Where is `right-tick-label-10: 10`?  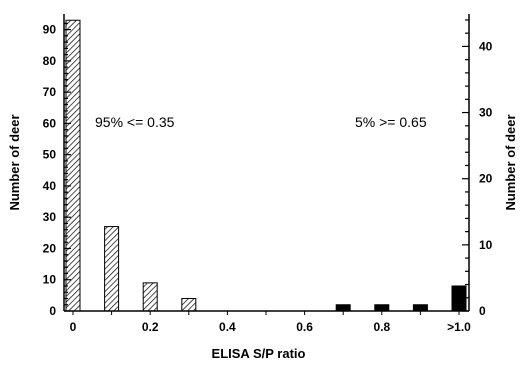 right-tick-label-10: 10 is located at coordinates (486, 245).